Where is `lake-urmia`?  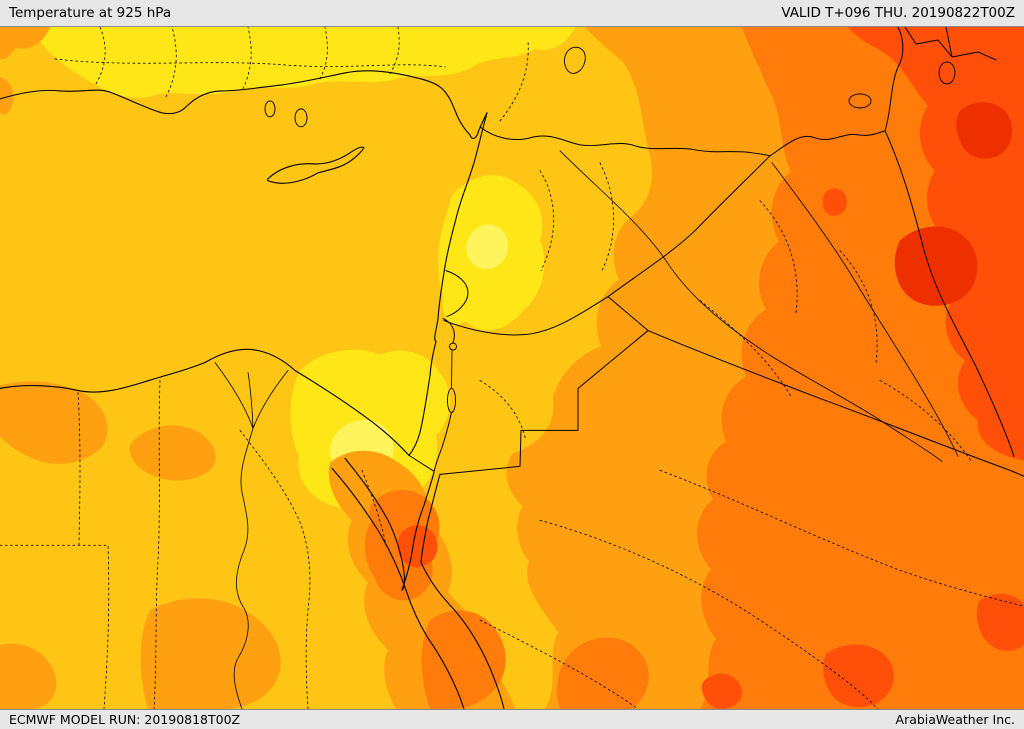
lake-urmia is located at coordinates (947, 73).